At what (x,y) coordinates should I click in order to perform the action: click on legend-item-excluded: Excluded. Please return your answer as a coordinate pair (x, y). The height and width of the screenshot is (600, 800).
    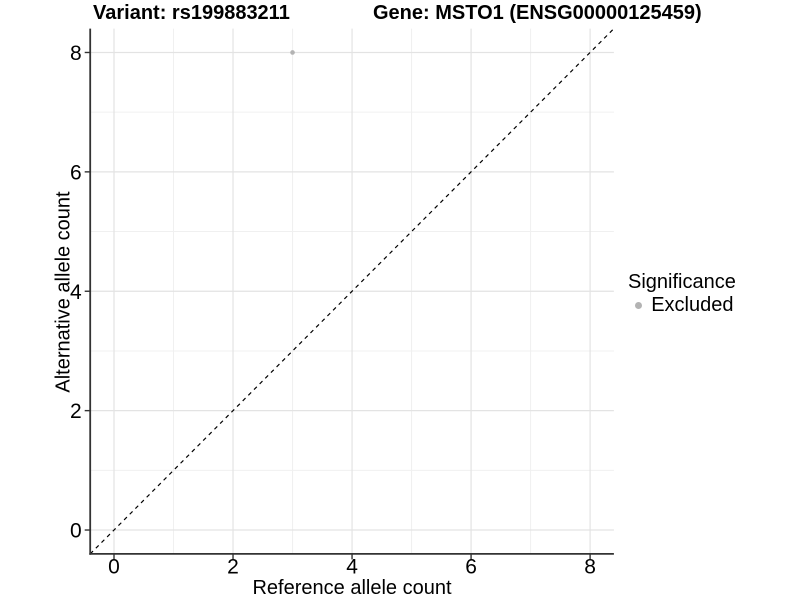
    Looking at the image, I should click on (682, 305).